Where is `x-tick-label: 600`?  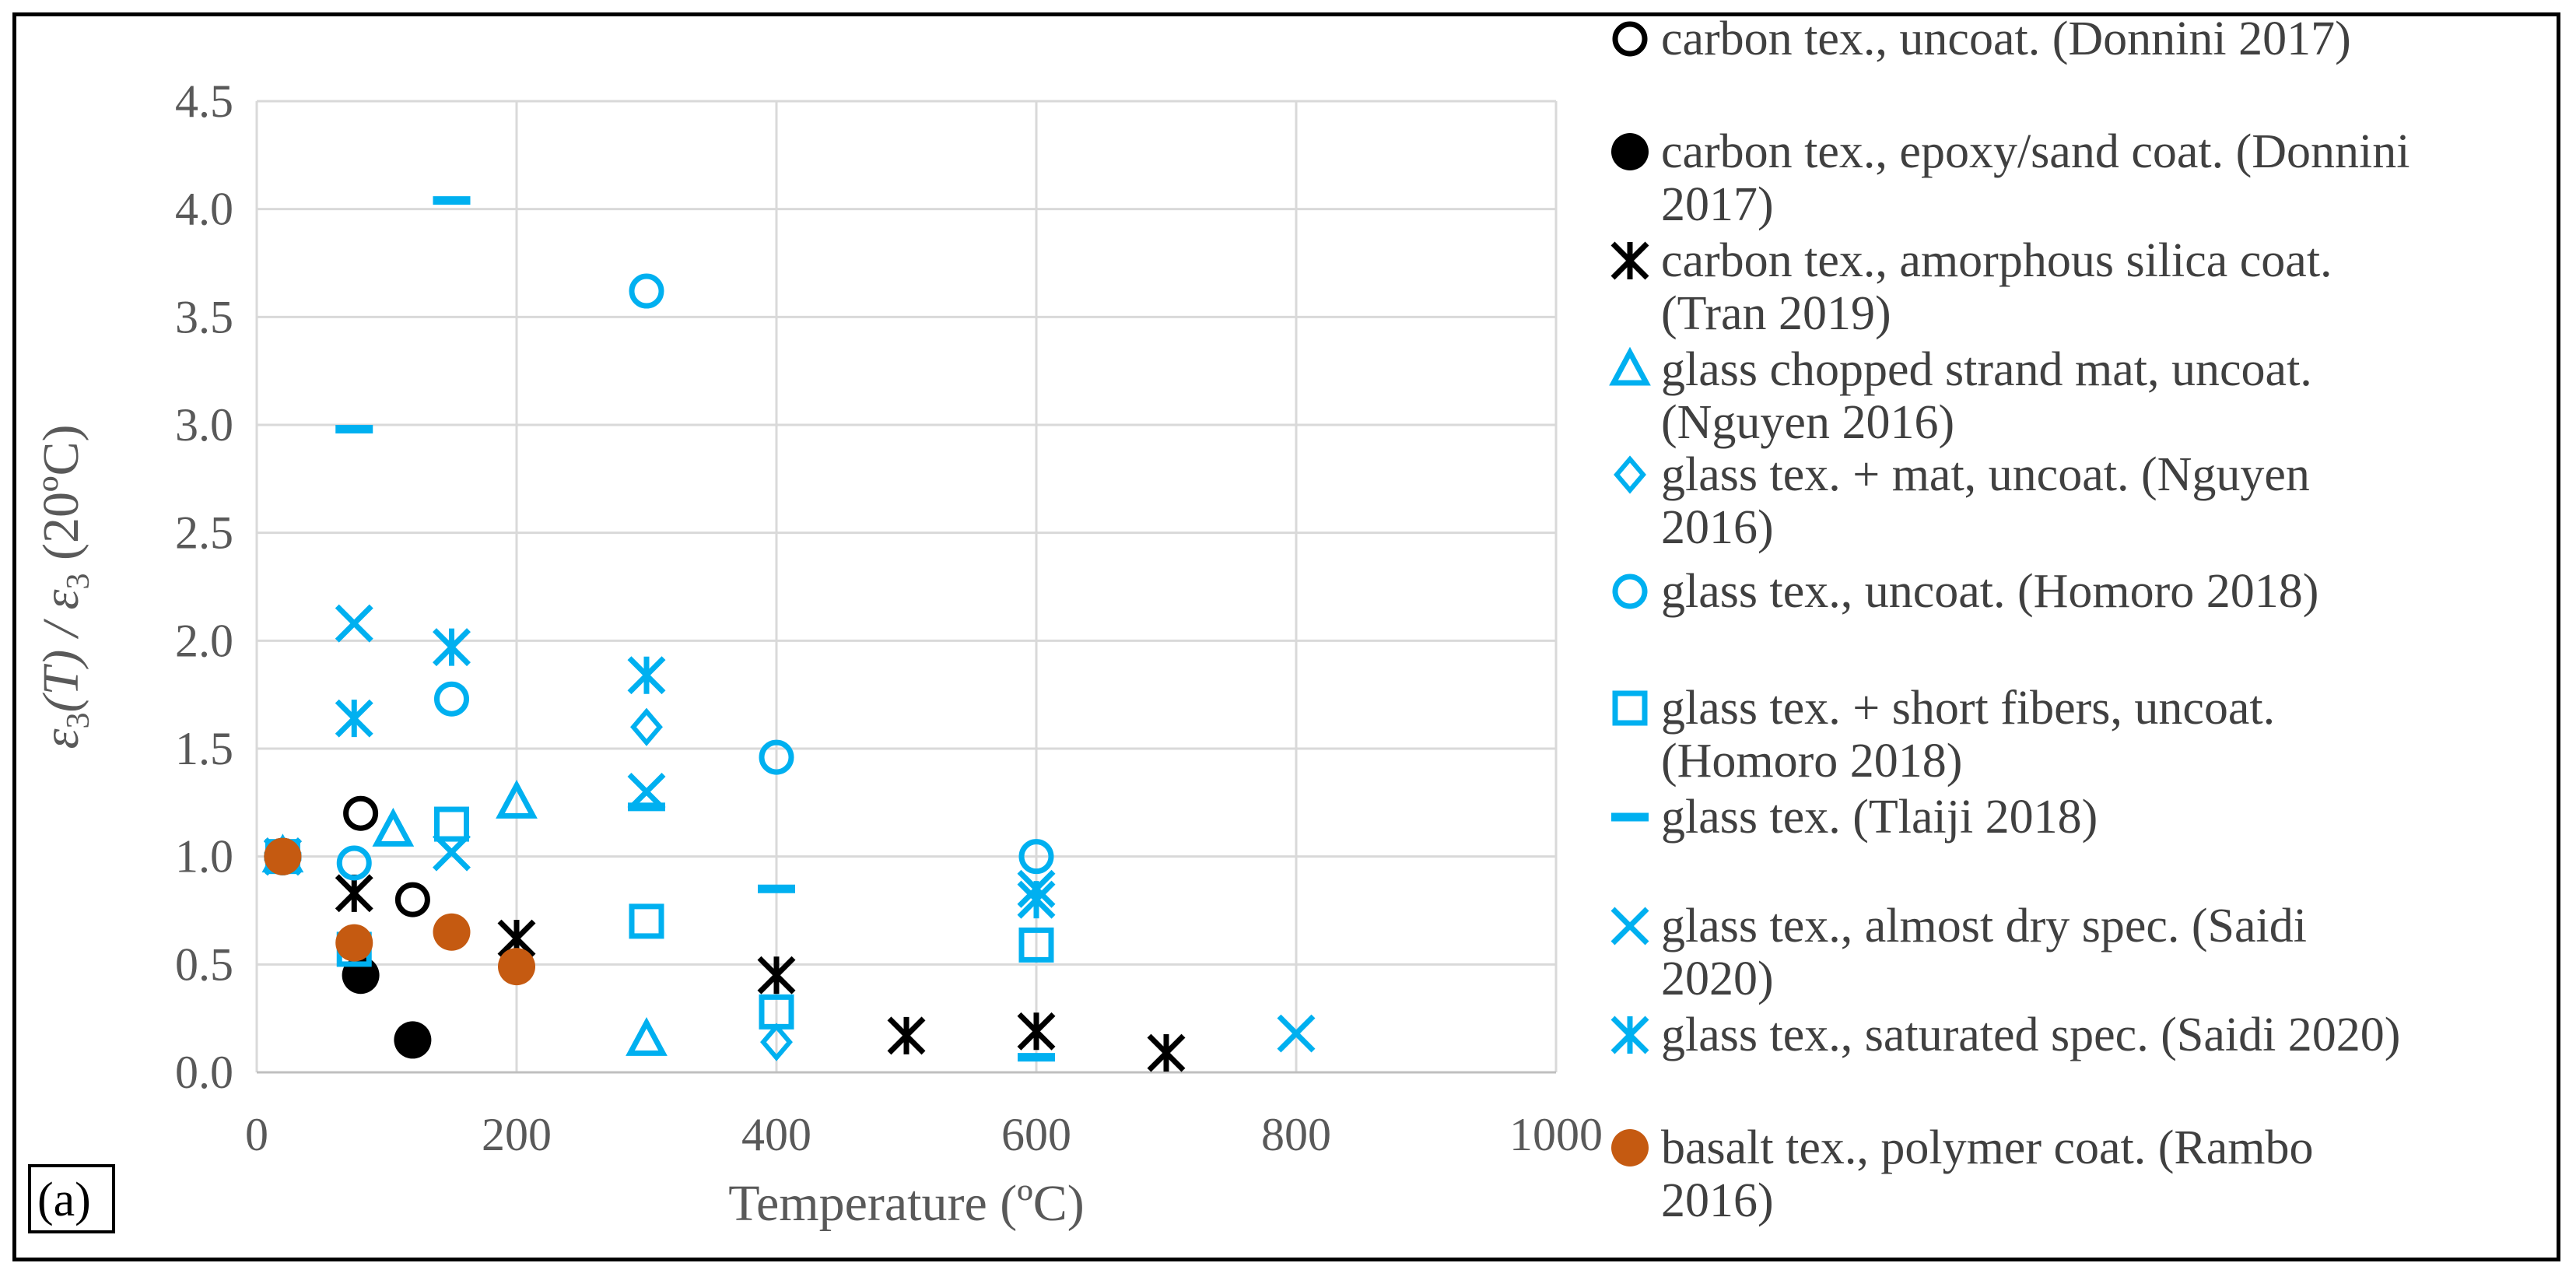 x-tick-label: 600 is located at coordinates (1036, 1134).